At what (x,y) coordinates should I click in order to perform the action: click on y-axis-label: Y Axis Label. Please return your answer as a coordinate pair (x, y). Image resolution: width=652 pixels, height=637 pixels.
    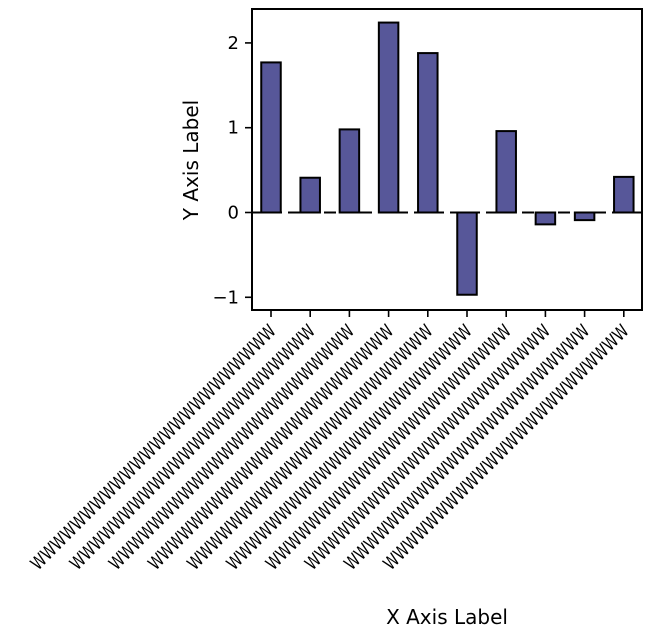
    Looking at the image, I should click on (191, 160).